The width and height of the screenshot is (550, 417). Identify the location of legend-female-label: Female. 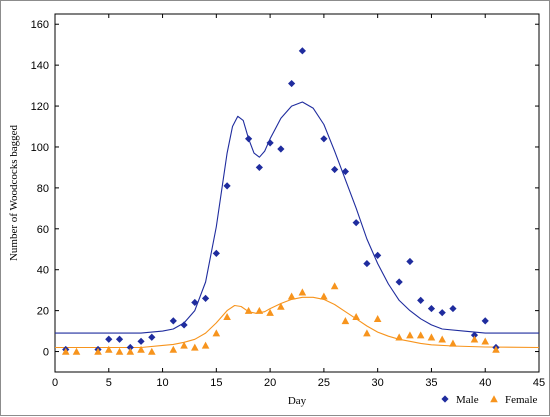
(521, 400).